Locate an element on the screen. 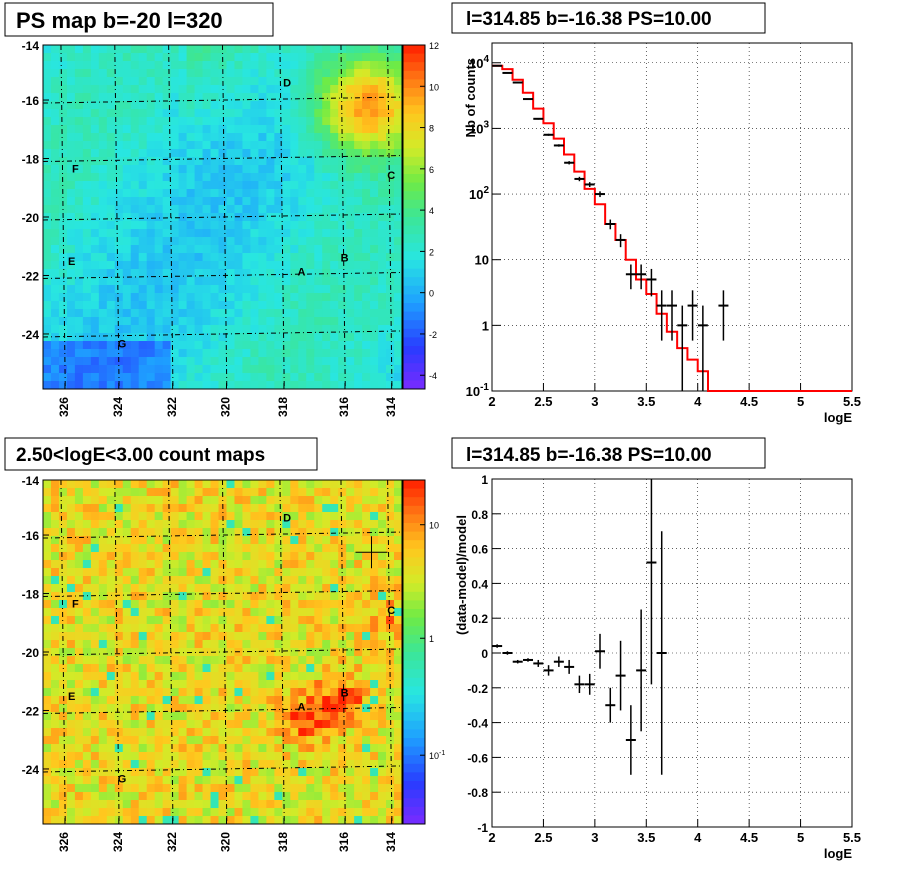 The width and height of the screenshot is (898, 876). map-grid-meridian is located at coordinates (282, 217).